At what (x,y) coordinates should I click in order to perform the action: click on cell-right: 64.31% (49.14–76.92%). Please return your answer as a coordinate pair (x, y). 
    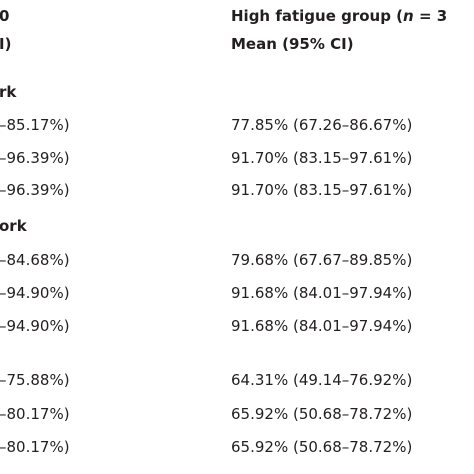
    Looking at the image, I should click on (322, 380).